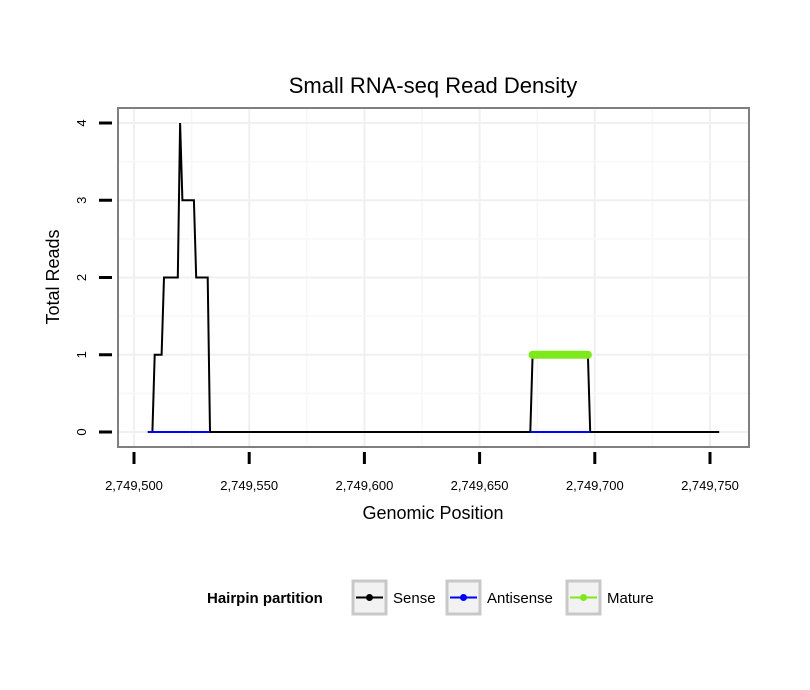 This screenshot has height=690, width=810. Describe the element at coordinates (520, 598) in the screenshot. I see `legend-label: Antisense` at that location.